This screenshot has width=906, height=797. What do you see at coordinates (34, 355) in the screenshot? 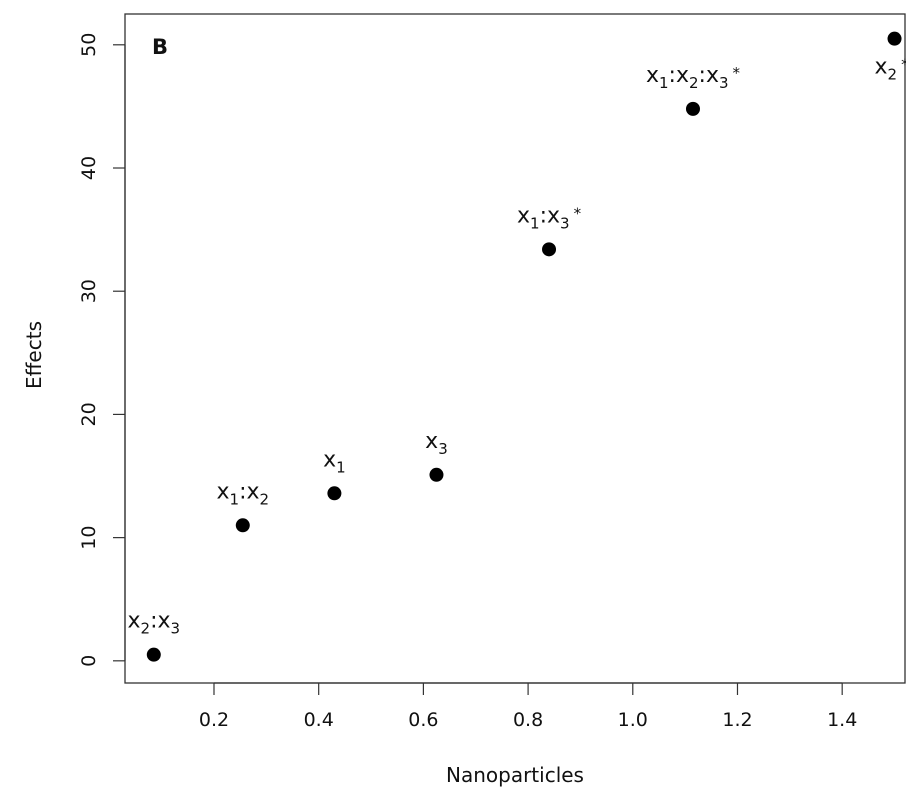
I see `y-axis-title: Effects` at bounding box center [34, 355].